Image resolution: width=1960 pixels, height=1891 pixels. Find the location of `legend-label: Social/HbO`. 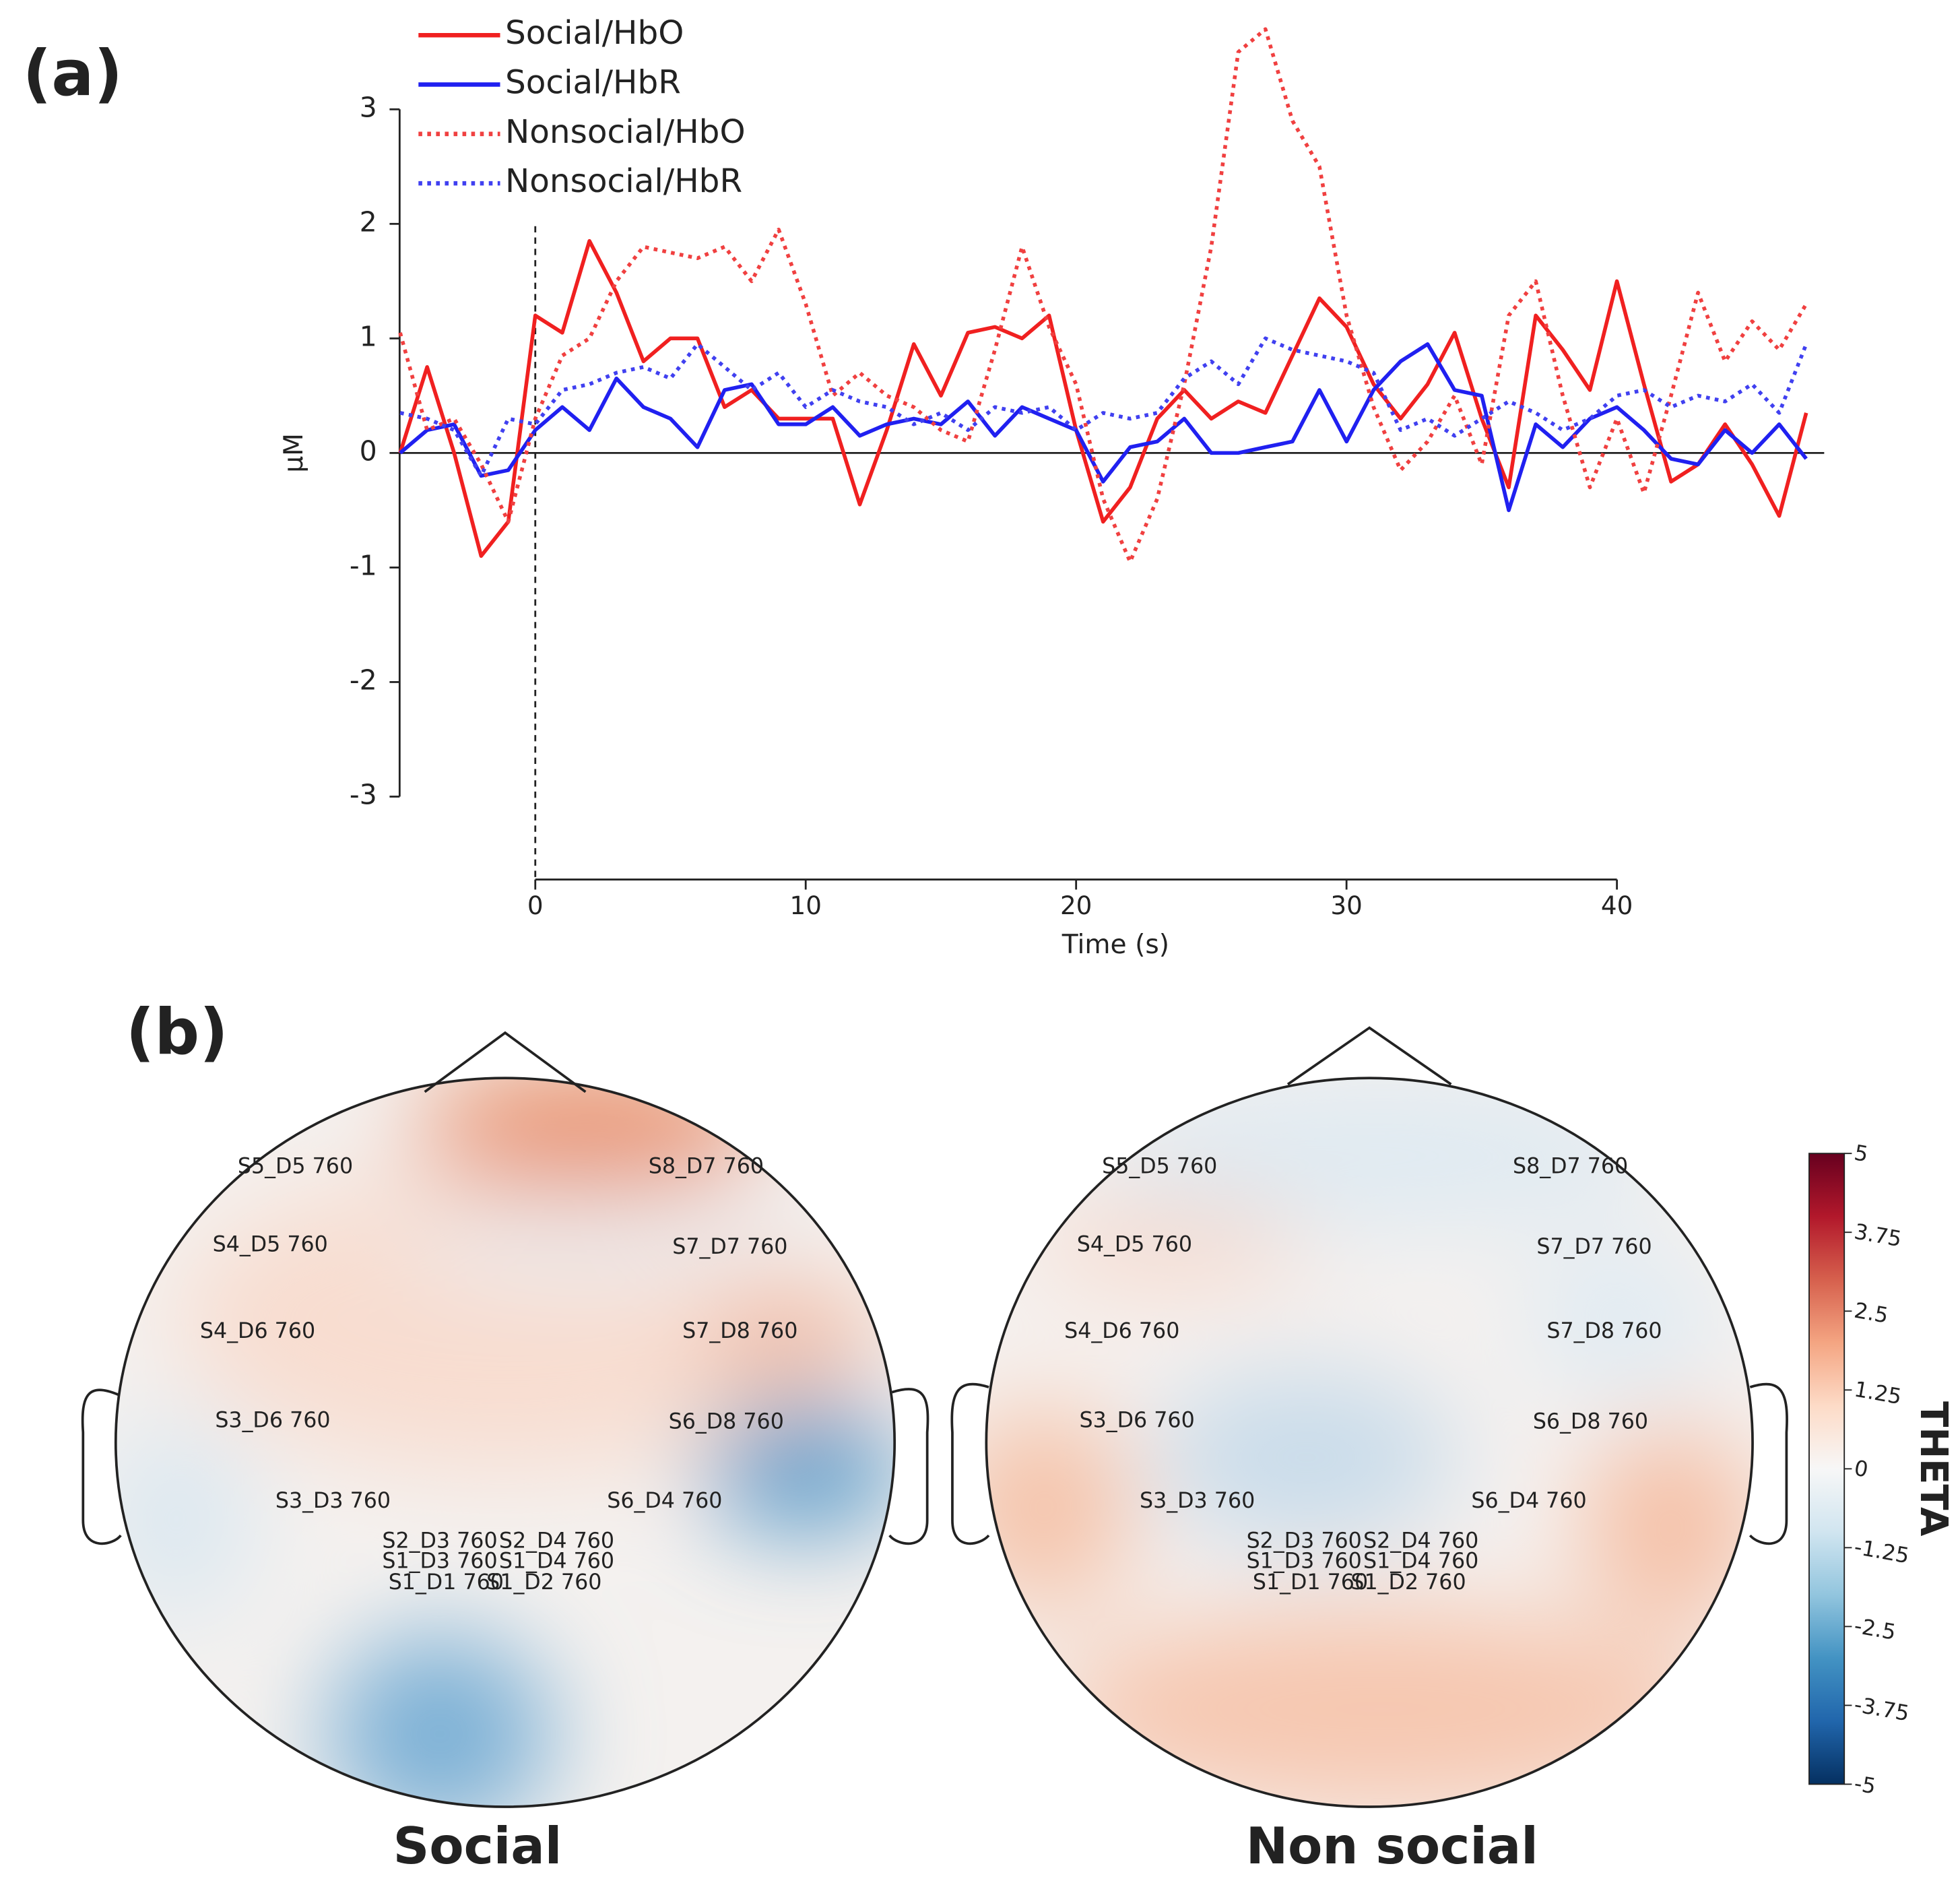

legend-label: Social/HbO is located at coordinates (594, 33).